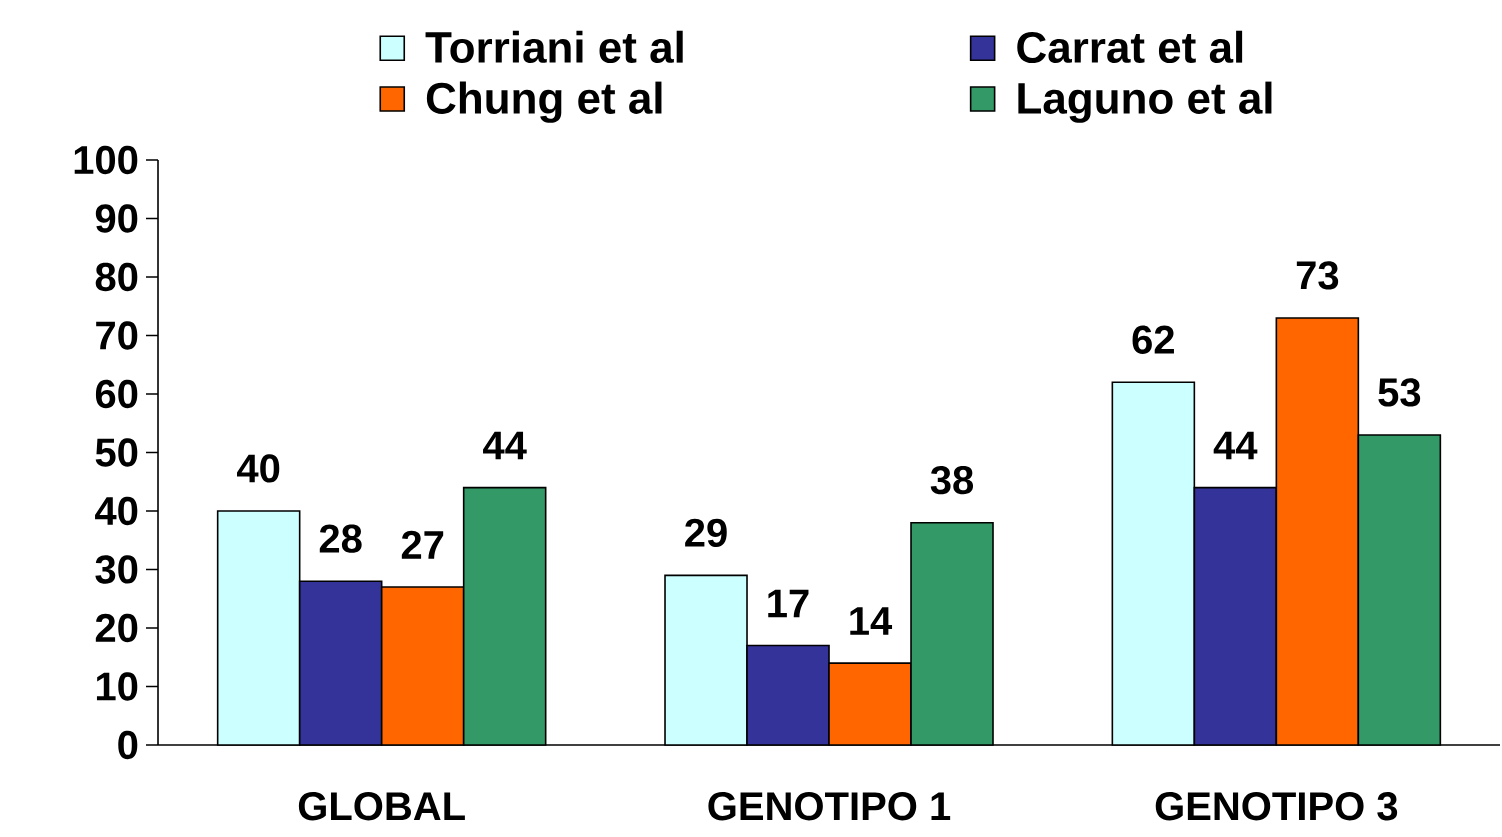 The image size is (1502, 837). What do you see at coordinates (381, 806) in the screenshot?
I see `x-tick-label: GLOBAL` at bounding box center [381, 806].